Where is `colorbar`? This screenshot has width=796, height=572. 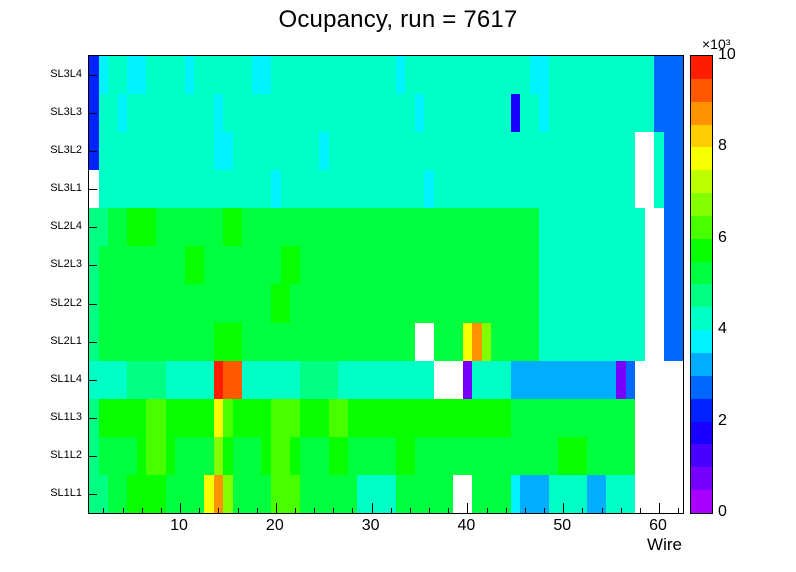
colorbar is located at coordinates (701, 284).